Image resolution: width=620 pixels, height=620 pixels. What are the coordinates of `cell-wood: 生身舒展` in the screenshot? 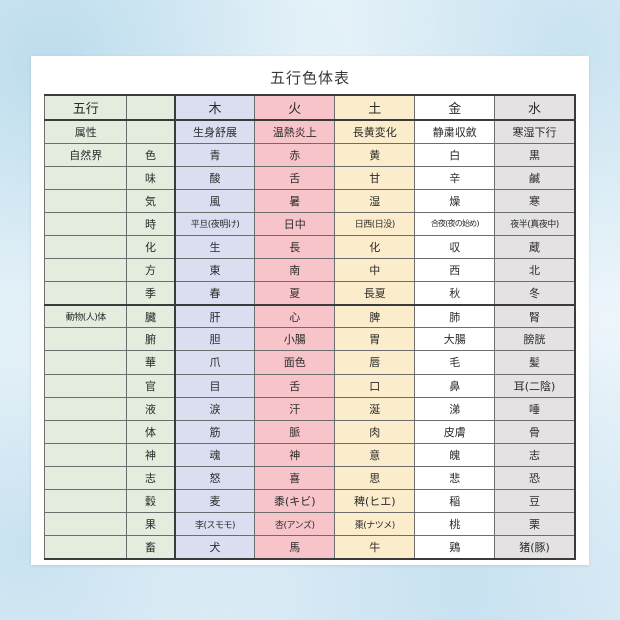 It's located at (214, 131).